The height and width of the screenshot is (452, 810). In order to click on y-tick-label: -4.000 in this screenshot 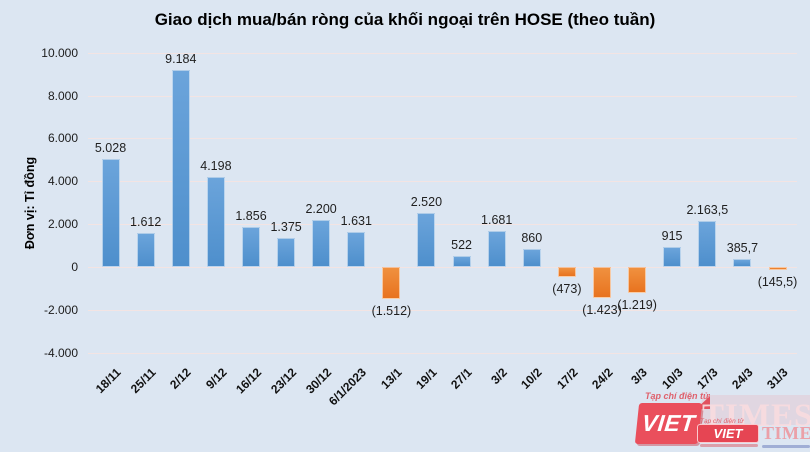, I will do `click(60, 352)`.